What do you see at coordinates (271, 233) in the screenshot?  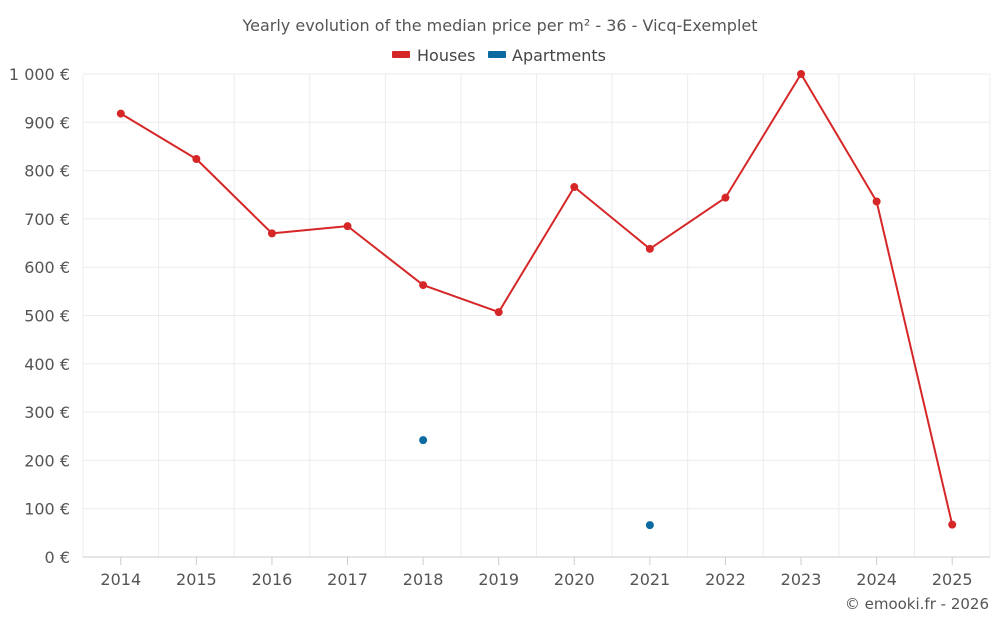 I see `data-point-houses-2016` at bounding box center [271, 233].